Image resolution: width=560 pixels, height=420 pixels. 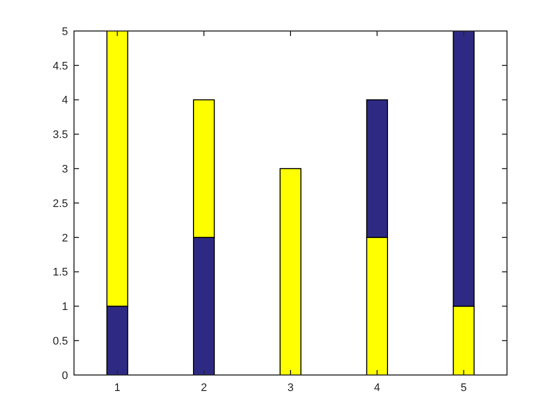 What do you see at coordinates (290, 388) in the screenshot?
I see `x-tick-label: 3` at bounding box center [290, 388].